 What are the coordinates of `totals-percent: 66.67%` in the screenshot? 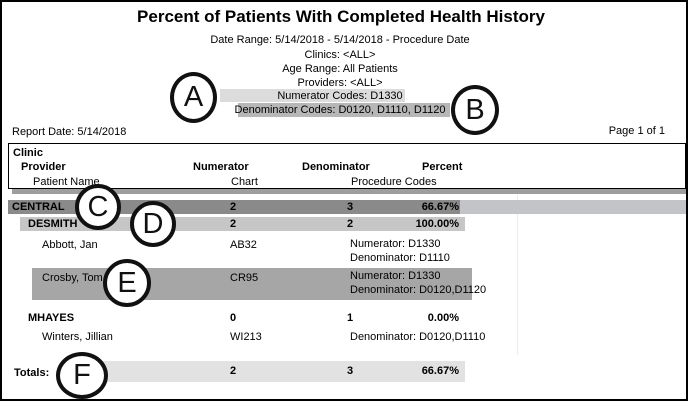 It's located at (440, 371).